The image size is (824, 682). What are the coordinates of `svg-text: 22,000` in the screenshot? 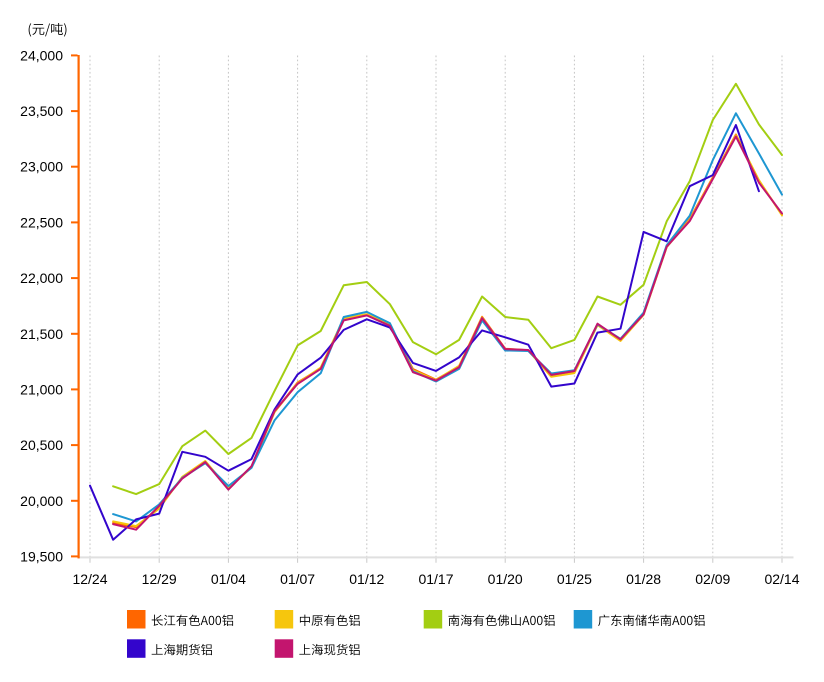 It's located at (41, 278).